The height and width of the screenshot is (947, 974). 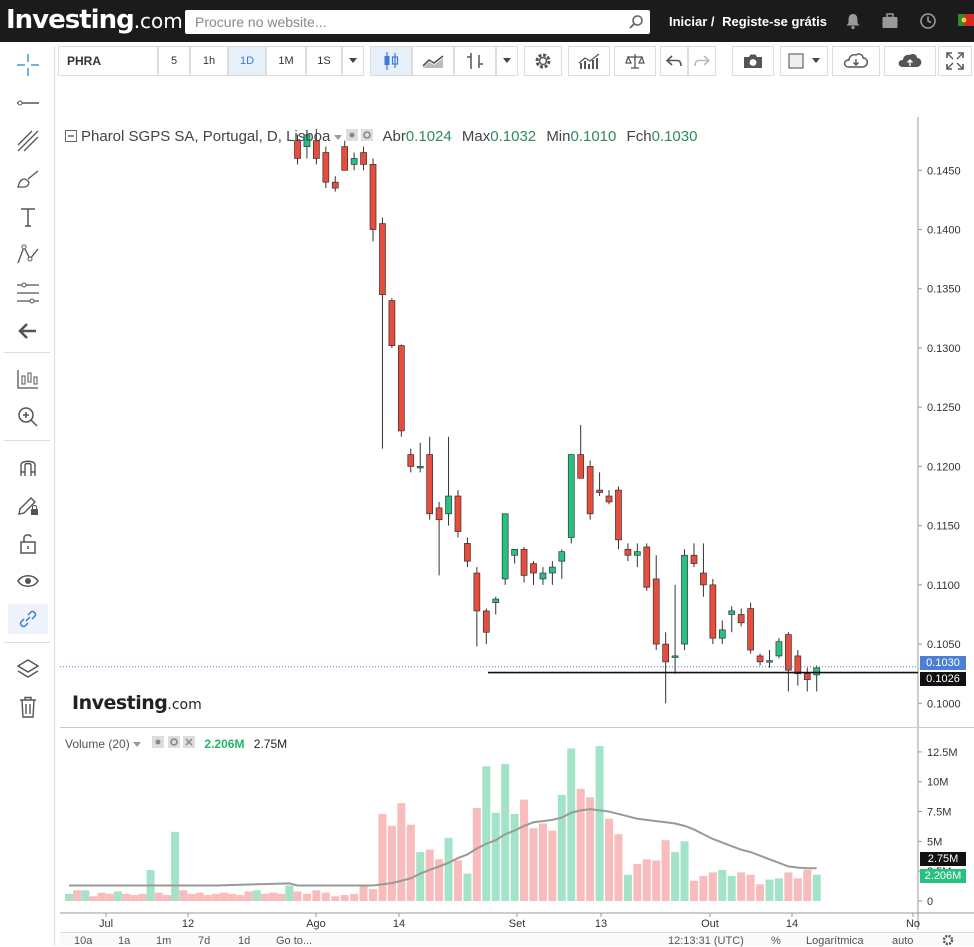 I want to click on log-toggle: Logarítmica, so click(x=835, y=941).